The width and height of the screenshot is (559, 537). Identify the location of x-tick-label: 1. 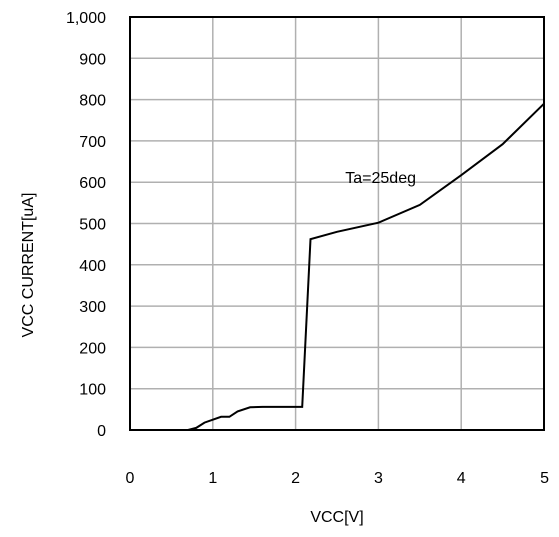
(212, 478).